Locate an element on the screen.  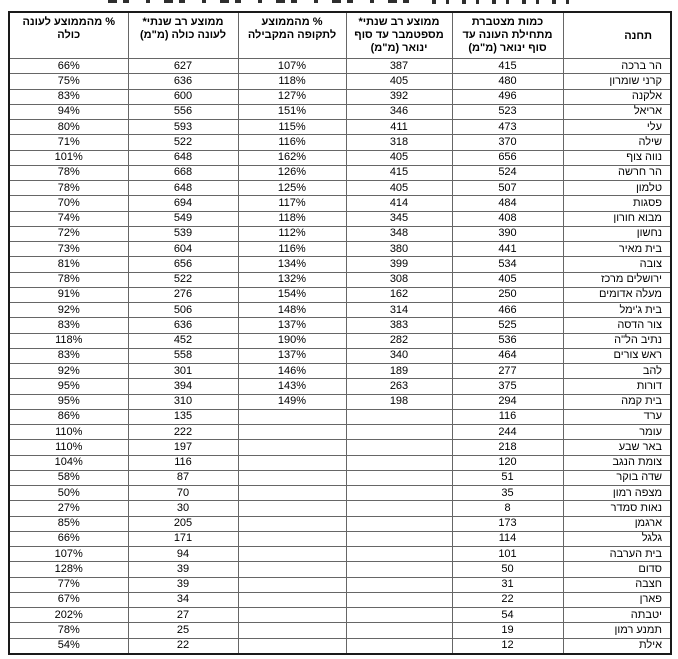
station-cell: תמנע רמון is located at coordinates (617, 630).